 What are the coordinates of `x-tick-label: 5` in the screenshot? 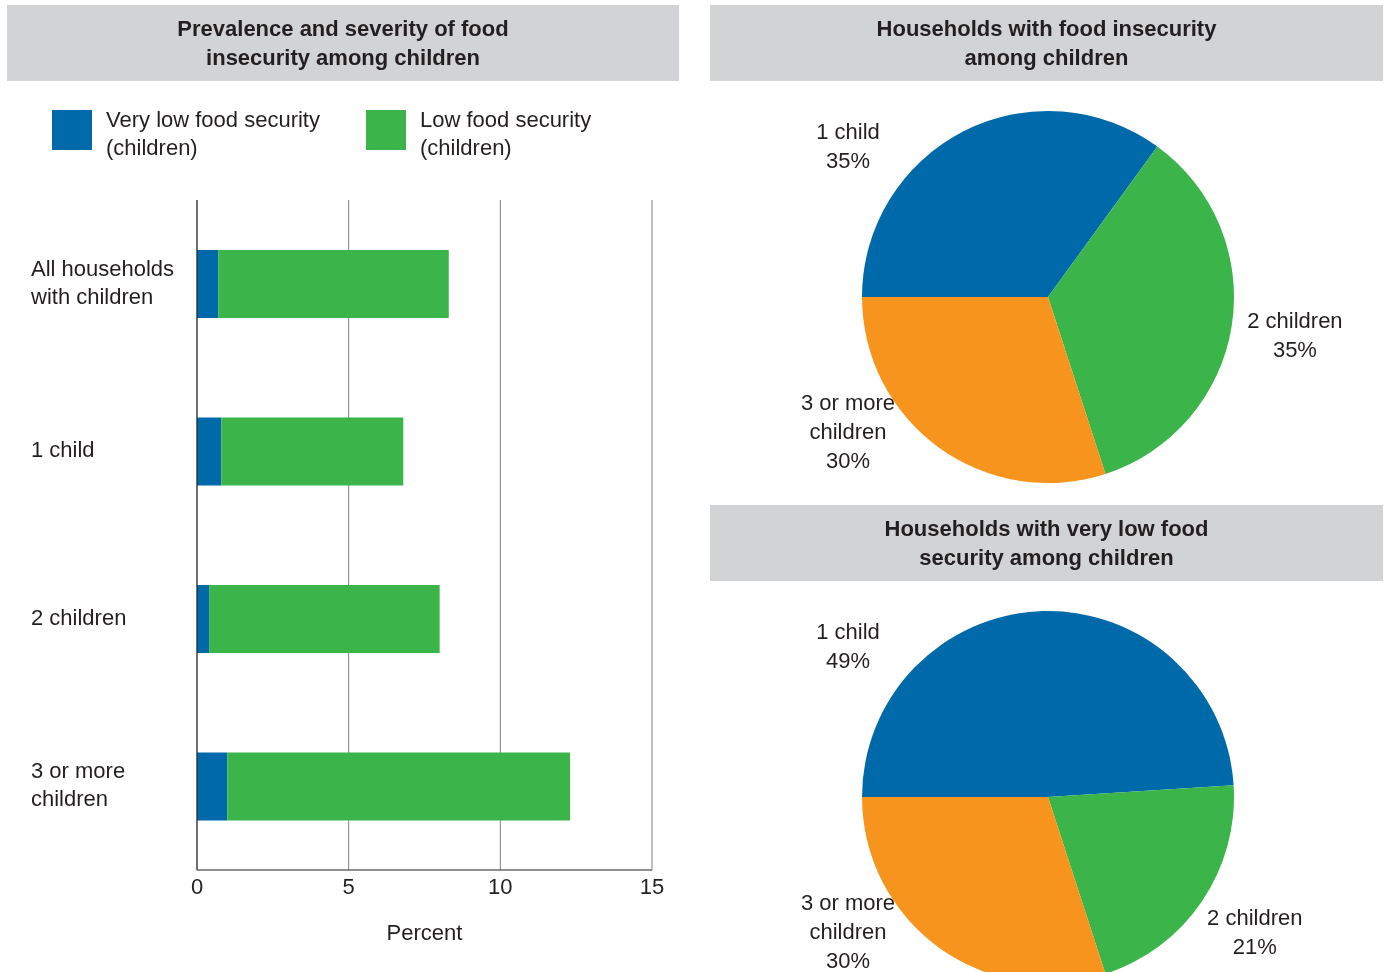 It's located at (348, 886).